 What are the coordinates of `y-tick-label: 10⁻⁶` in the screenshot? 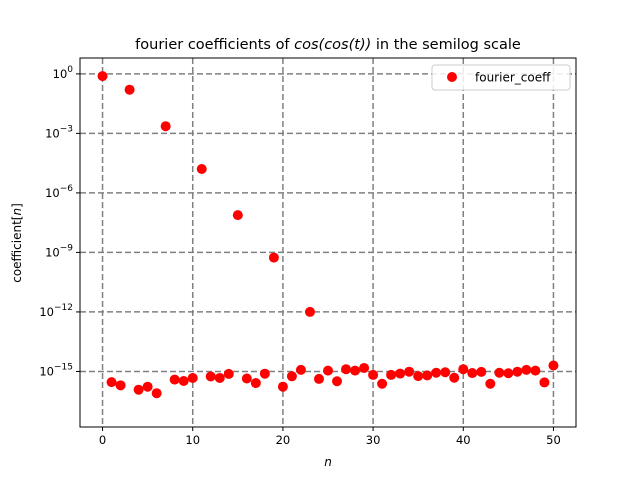 It's located at (59, 192).